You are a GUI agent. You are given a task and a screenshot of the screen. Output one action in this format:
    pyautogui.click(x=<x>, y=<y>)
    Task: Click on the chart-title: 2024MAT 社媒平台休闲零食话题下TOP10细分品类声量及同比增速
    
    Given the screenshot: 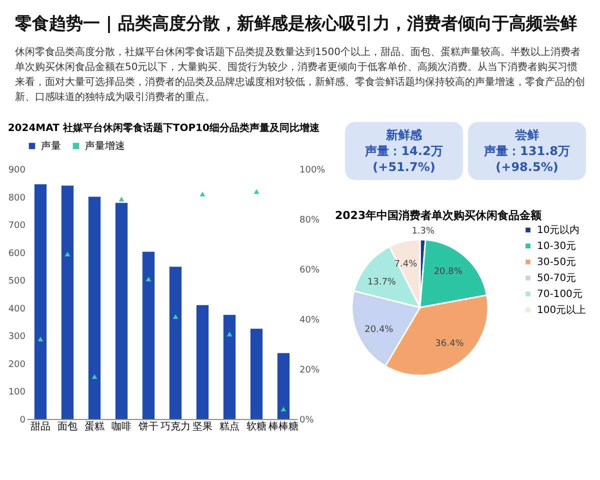 What is the action you would take?
    pyautogui.click(x=164, y=128)
    